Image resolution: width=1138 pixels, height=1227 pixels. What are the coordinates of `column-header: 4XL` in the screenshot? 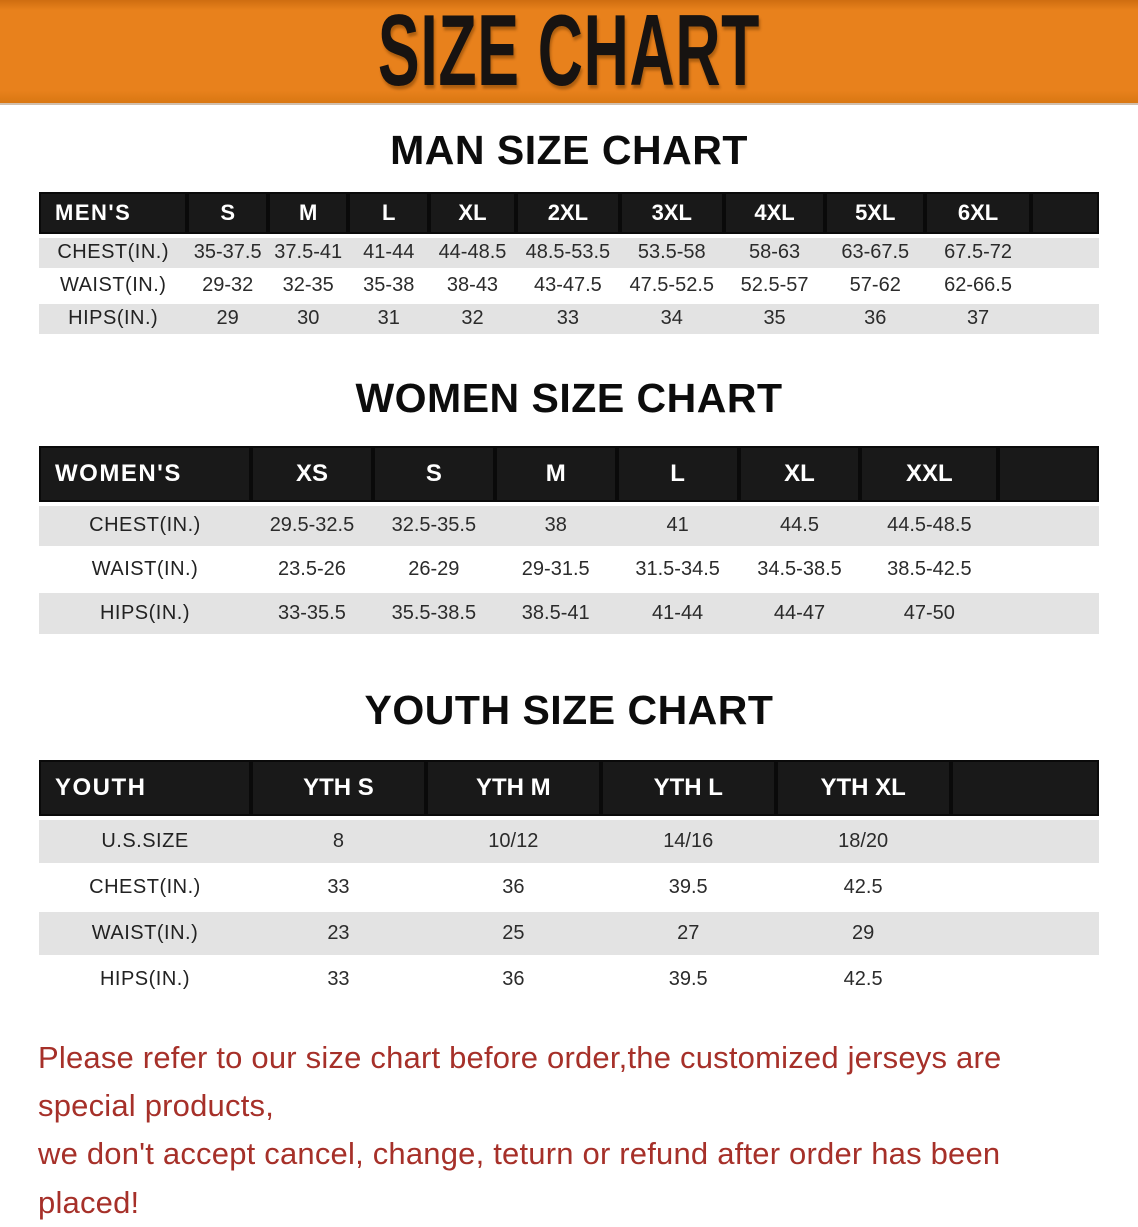 It's located at (774, 215).